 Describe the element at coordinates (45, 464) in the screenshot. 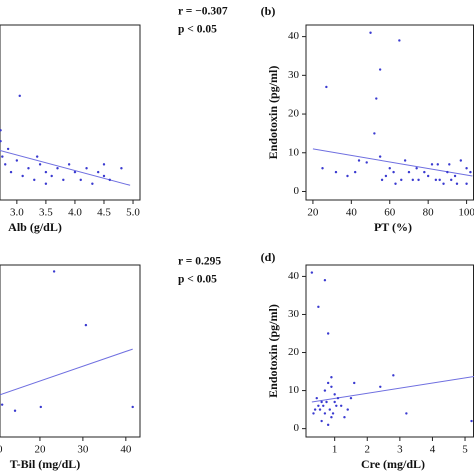

I see `x-axis-label: T-Bil (mg/dL)` at that location.